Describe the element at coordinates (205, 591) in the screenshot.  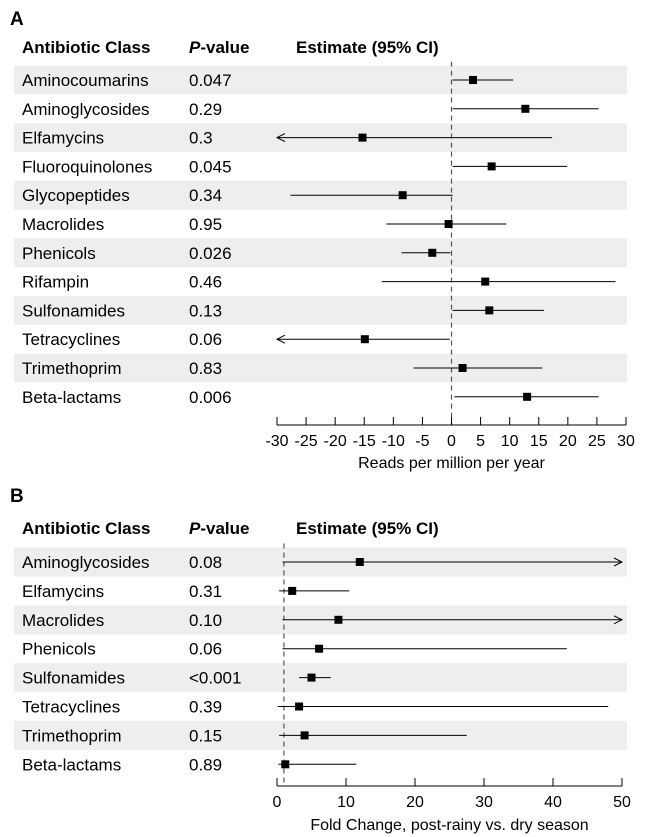
I see `p-value-label: 0.31` at that location.